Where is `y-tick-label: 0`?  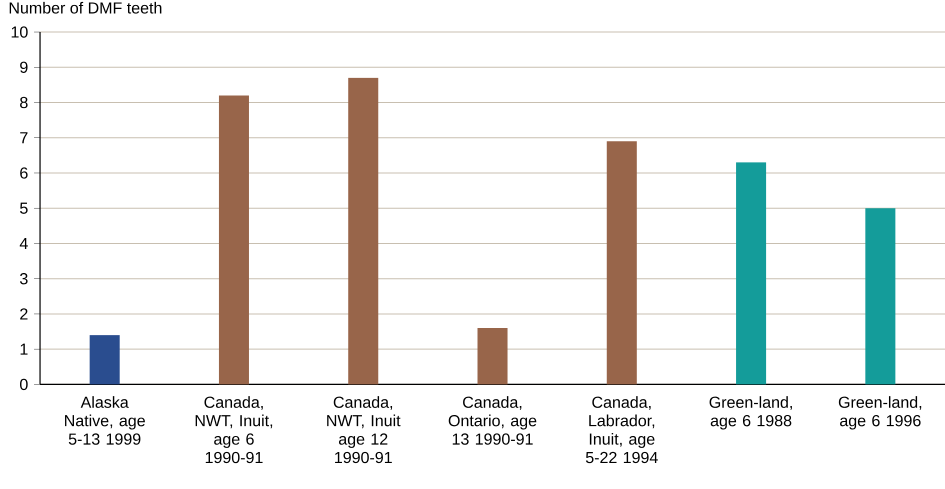 y-tick-label: 0 is located at coordinates (24, 384).